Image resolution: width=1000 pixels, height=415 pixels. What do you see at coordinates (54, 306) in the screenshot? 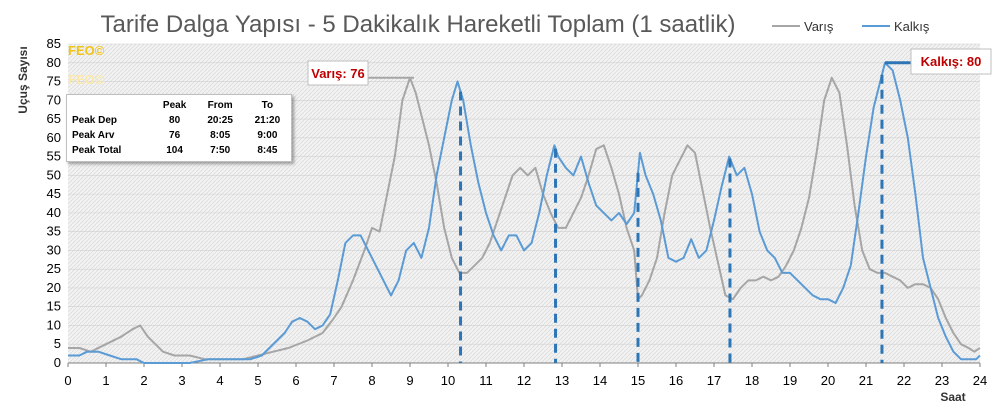
I see `y-tick-label: 15` at bounding box center [54, 306].